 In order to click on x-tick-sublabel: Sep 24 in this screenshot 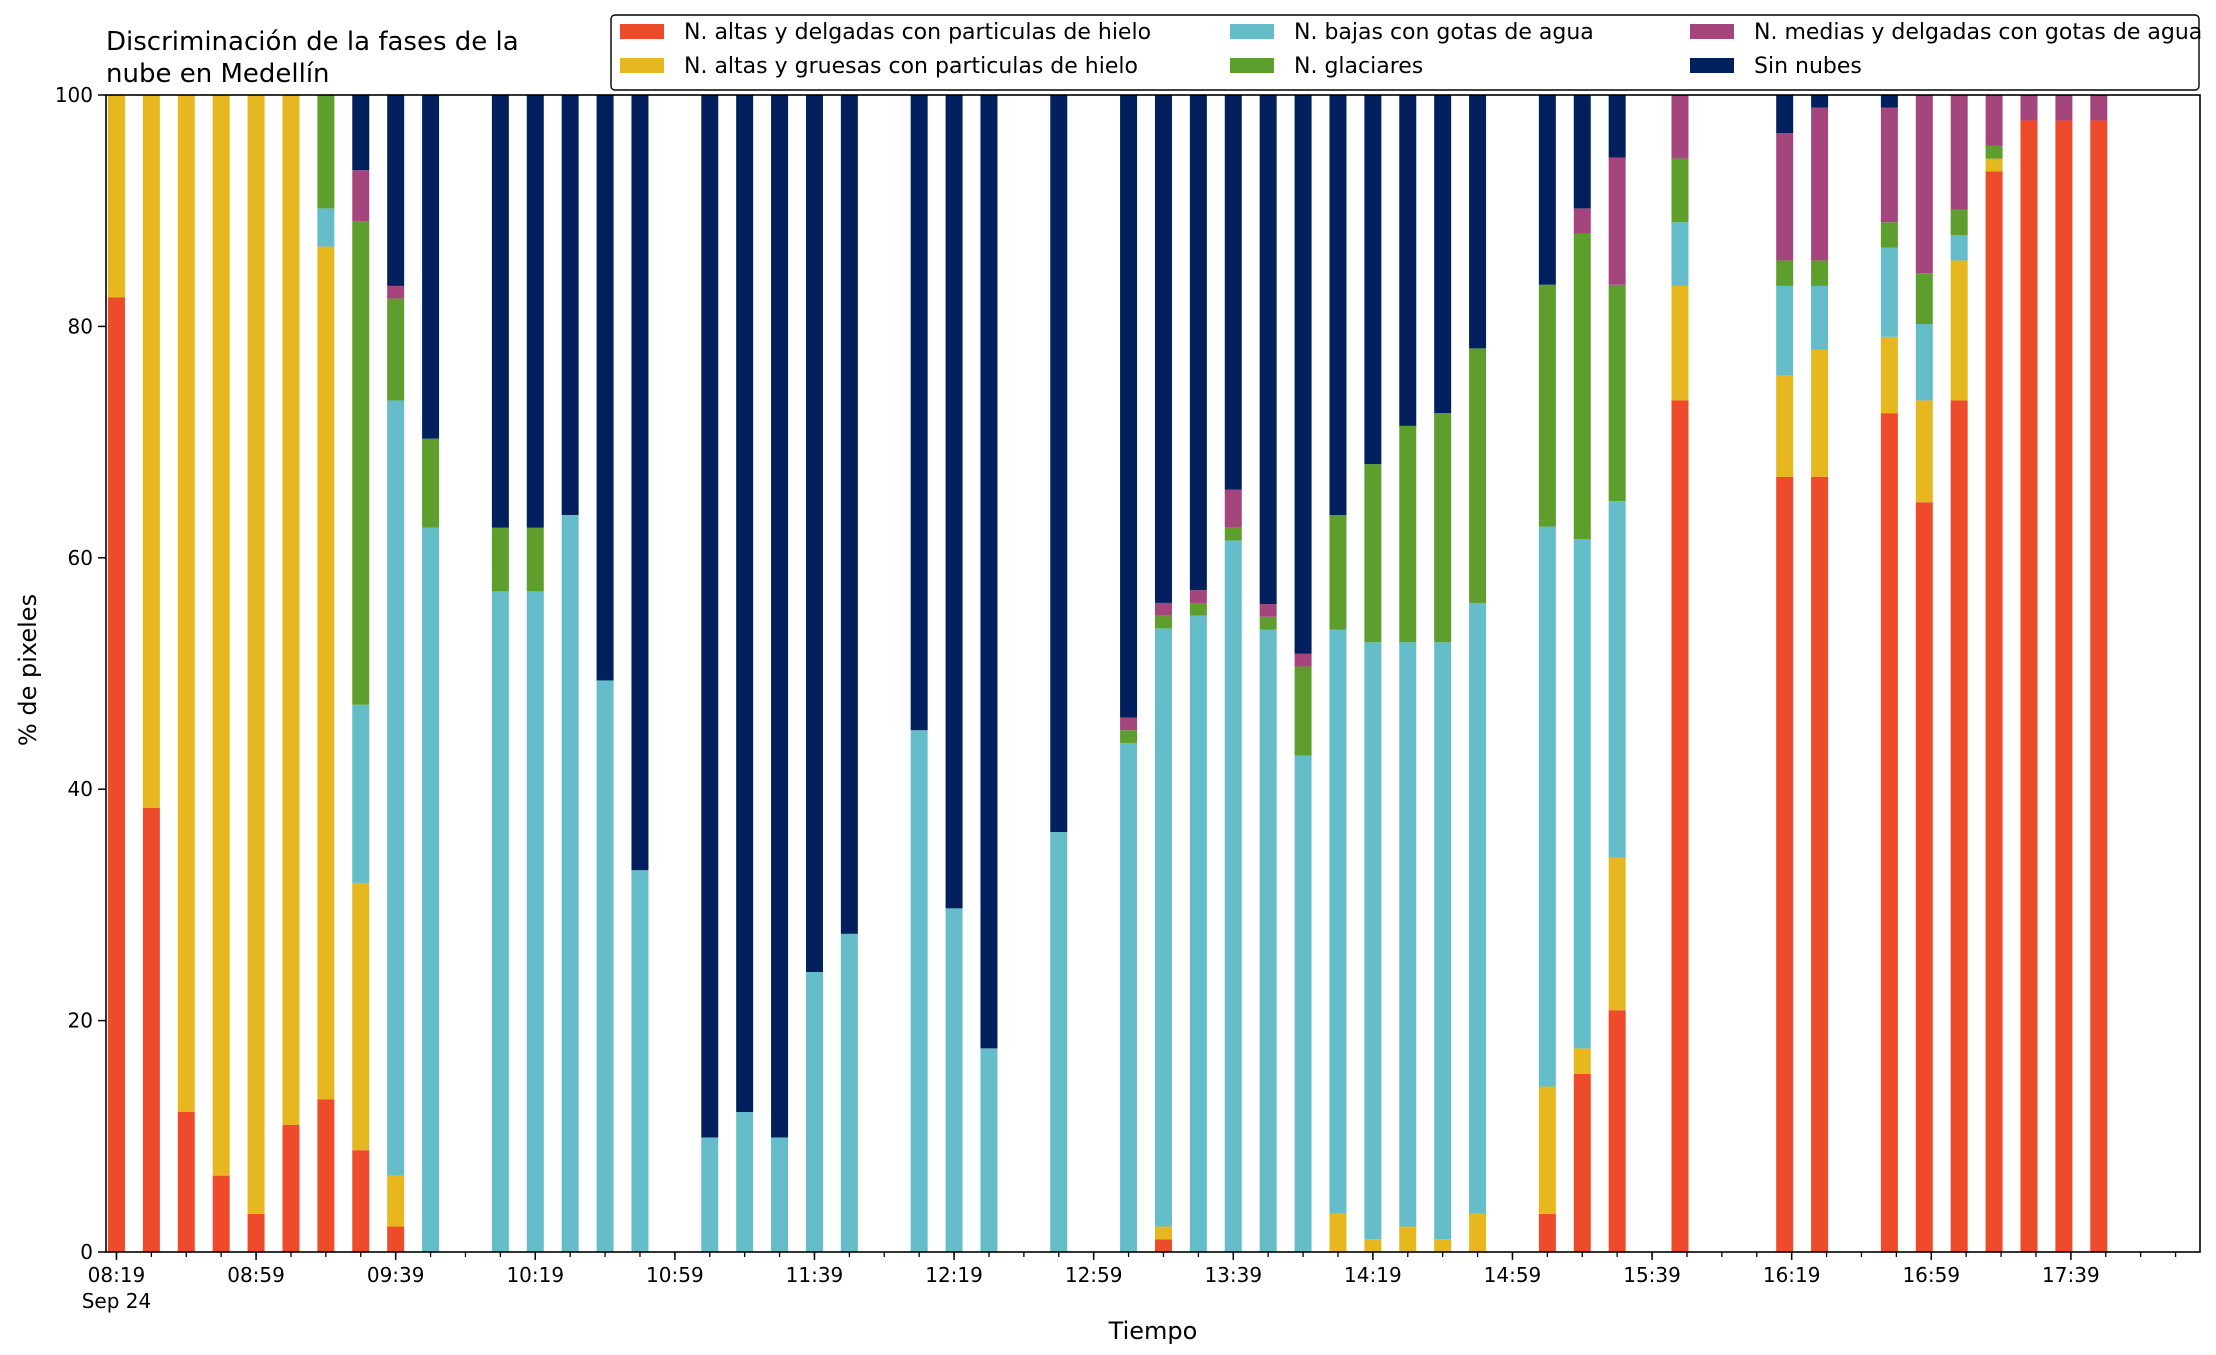, I will do `click(117, 1301)`.